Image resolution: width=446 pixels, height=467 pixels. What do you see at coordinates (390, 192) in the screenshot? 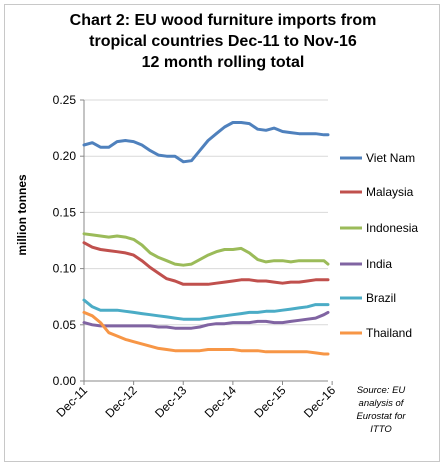
I see `legend-label-malaysia: Malaysia` at bounding box center [390, 192].